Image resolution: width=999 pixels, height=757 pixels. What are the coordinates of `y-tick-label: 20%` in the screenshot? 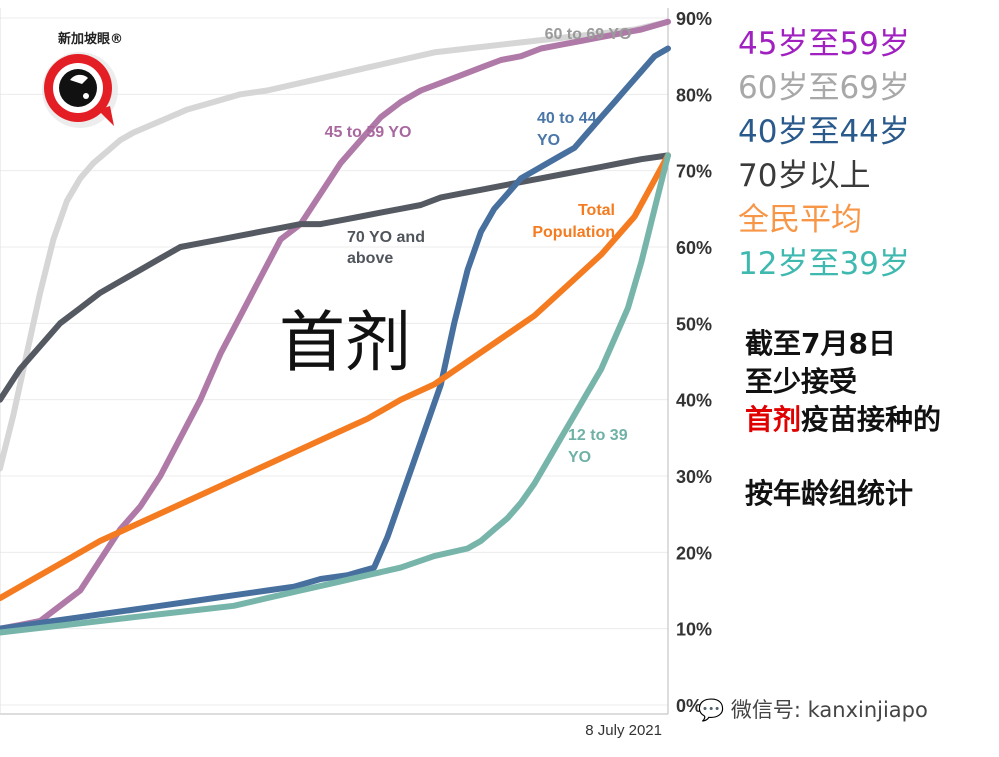 It's located at (694, 553).